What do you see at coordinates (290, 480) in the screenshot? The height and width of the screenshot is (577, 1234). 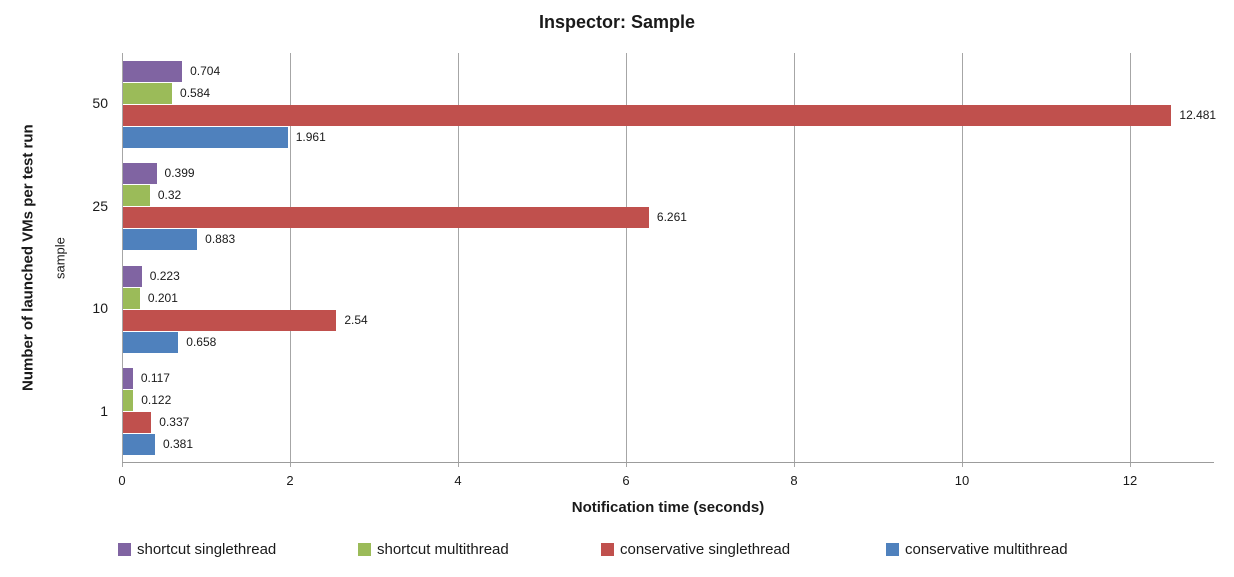 I see `x-tick-label-2: 2` at bounding box center [290, 480].